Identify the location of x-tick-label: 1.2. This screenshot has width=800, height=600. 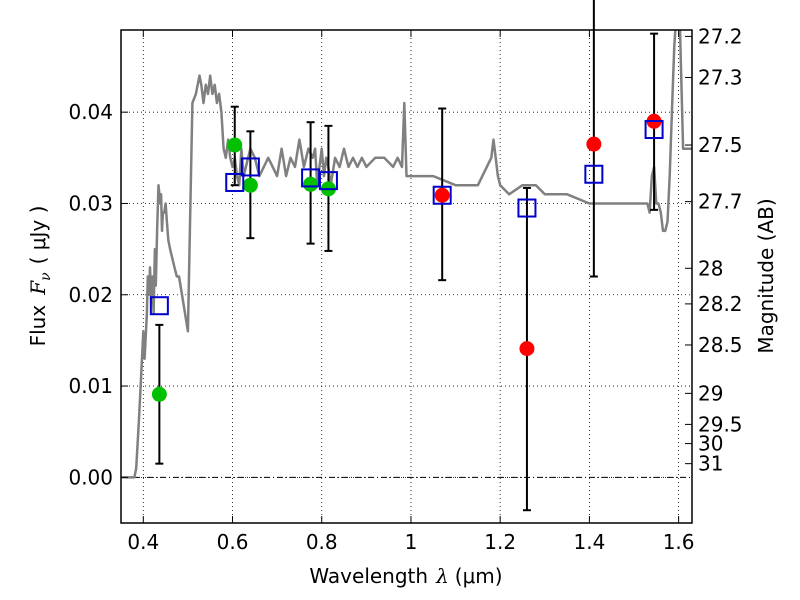
(500, 542).